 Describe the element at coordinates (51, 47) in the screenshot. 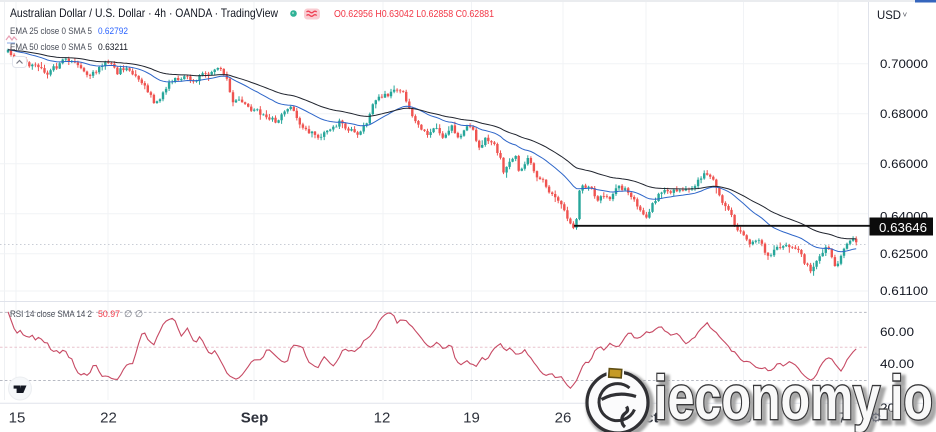

I see `svg-text: EMA 50 close 0 SMA 5` at that location.